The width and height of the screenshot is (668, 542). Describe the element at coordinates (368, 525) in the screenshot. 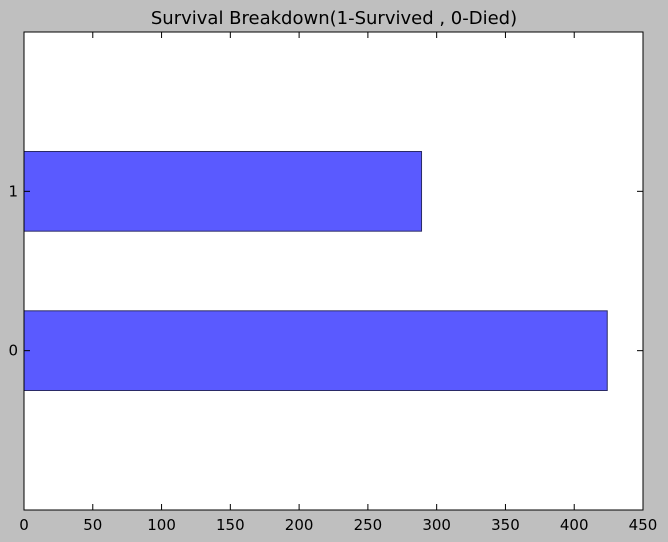

I see `x-tick-label: 250` at that location.